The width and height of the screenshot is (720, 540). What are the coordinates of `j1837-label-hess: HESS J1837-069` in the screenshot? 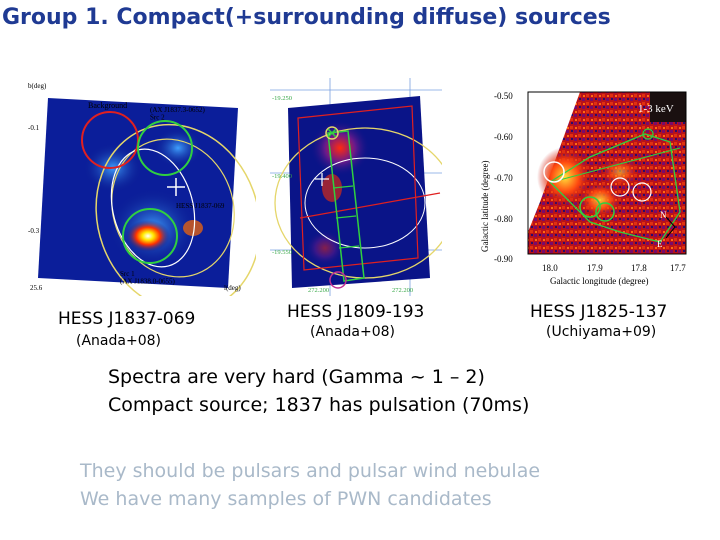 It's located at (200, 206).